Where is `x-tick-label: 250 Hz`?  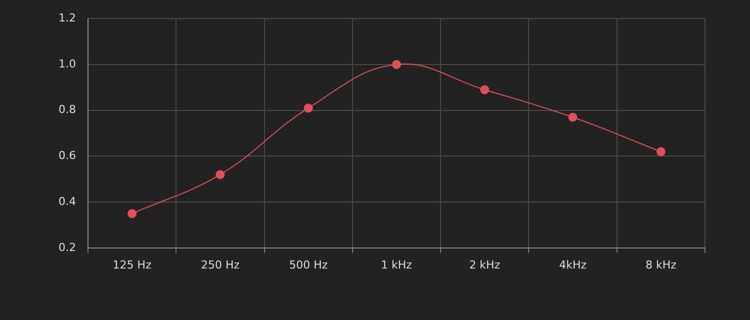
x-tick-label: 250 Hz is located at coordinates (220, 265).